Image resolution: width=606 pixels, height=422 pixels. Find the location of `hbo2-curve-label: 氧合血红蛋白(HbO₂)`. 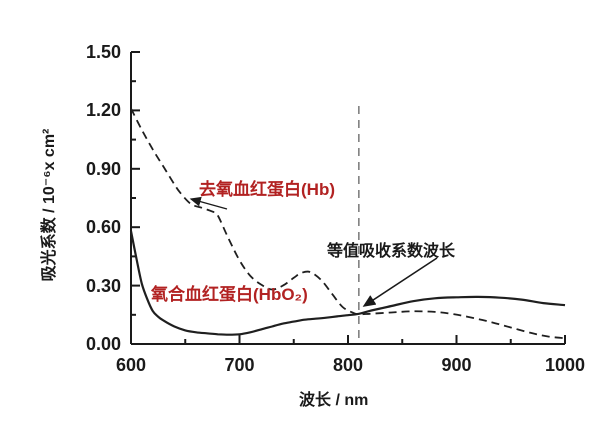

hbo2-curve-label: 氧合血红蛋白(HbO₂) is located at coordinates (229, 294).